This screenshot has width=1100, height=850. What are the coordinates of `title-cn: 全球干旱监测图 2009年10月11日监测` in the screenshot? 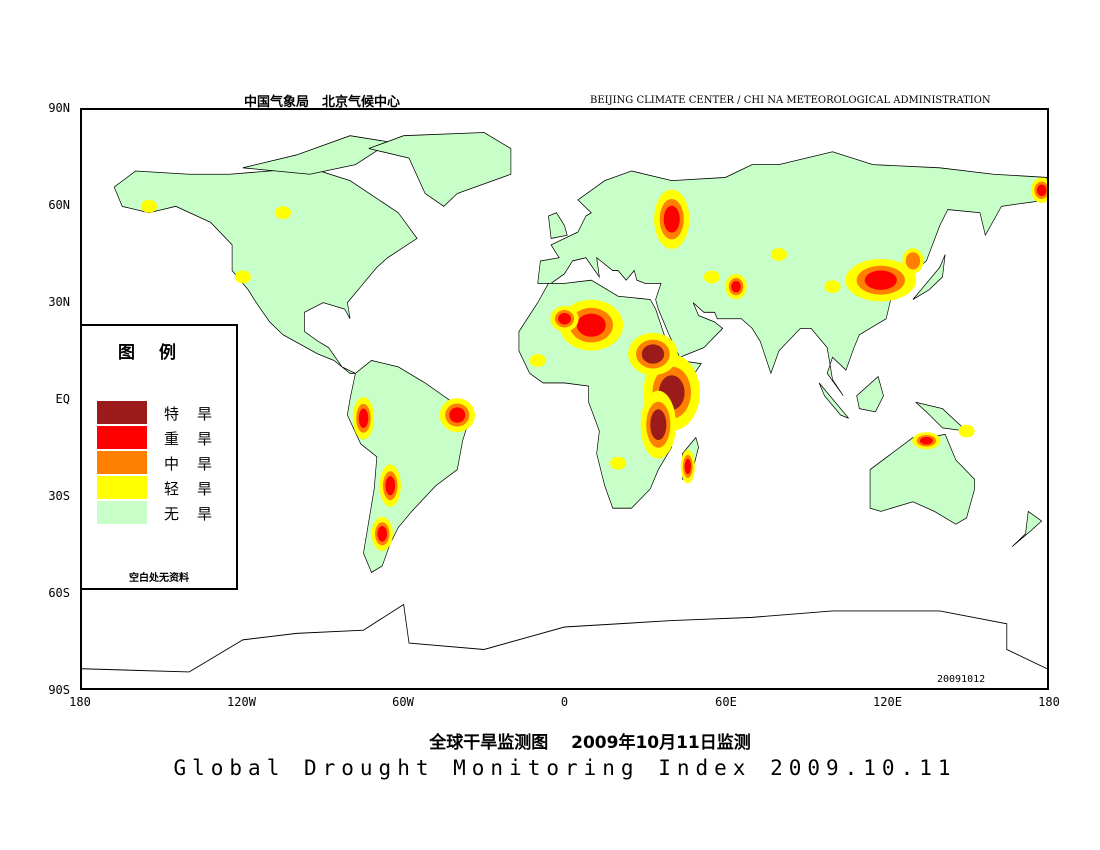 It's located at (590, 743).